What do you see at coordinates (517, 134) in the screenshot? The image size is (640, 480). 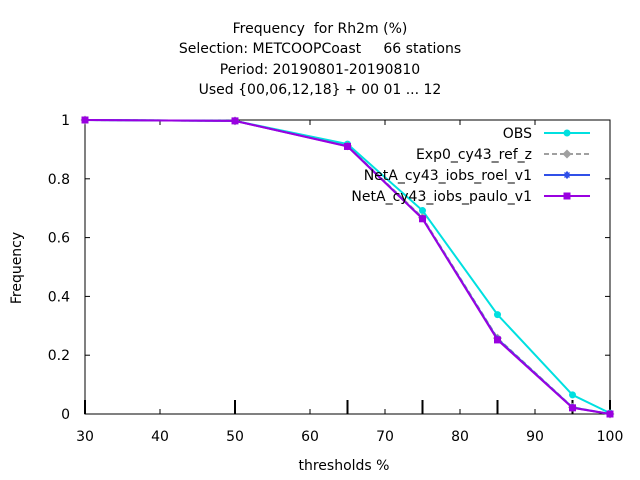 I see `legend-label: OBS` at bounding box center [517, 134].